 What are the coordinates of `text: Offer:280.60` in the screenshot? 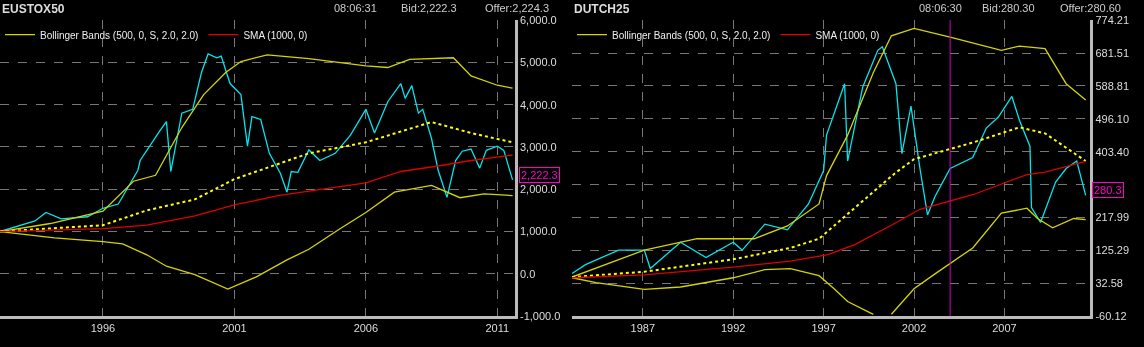 It's located at (1090, 8).